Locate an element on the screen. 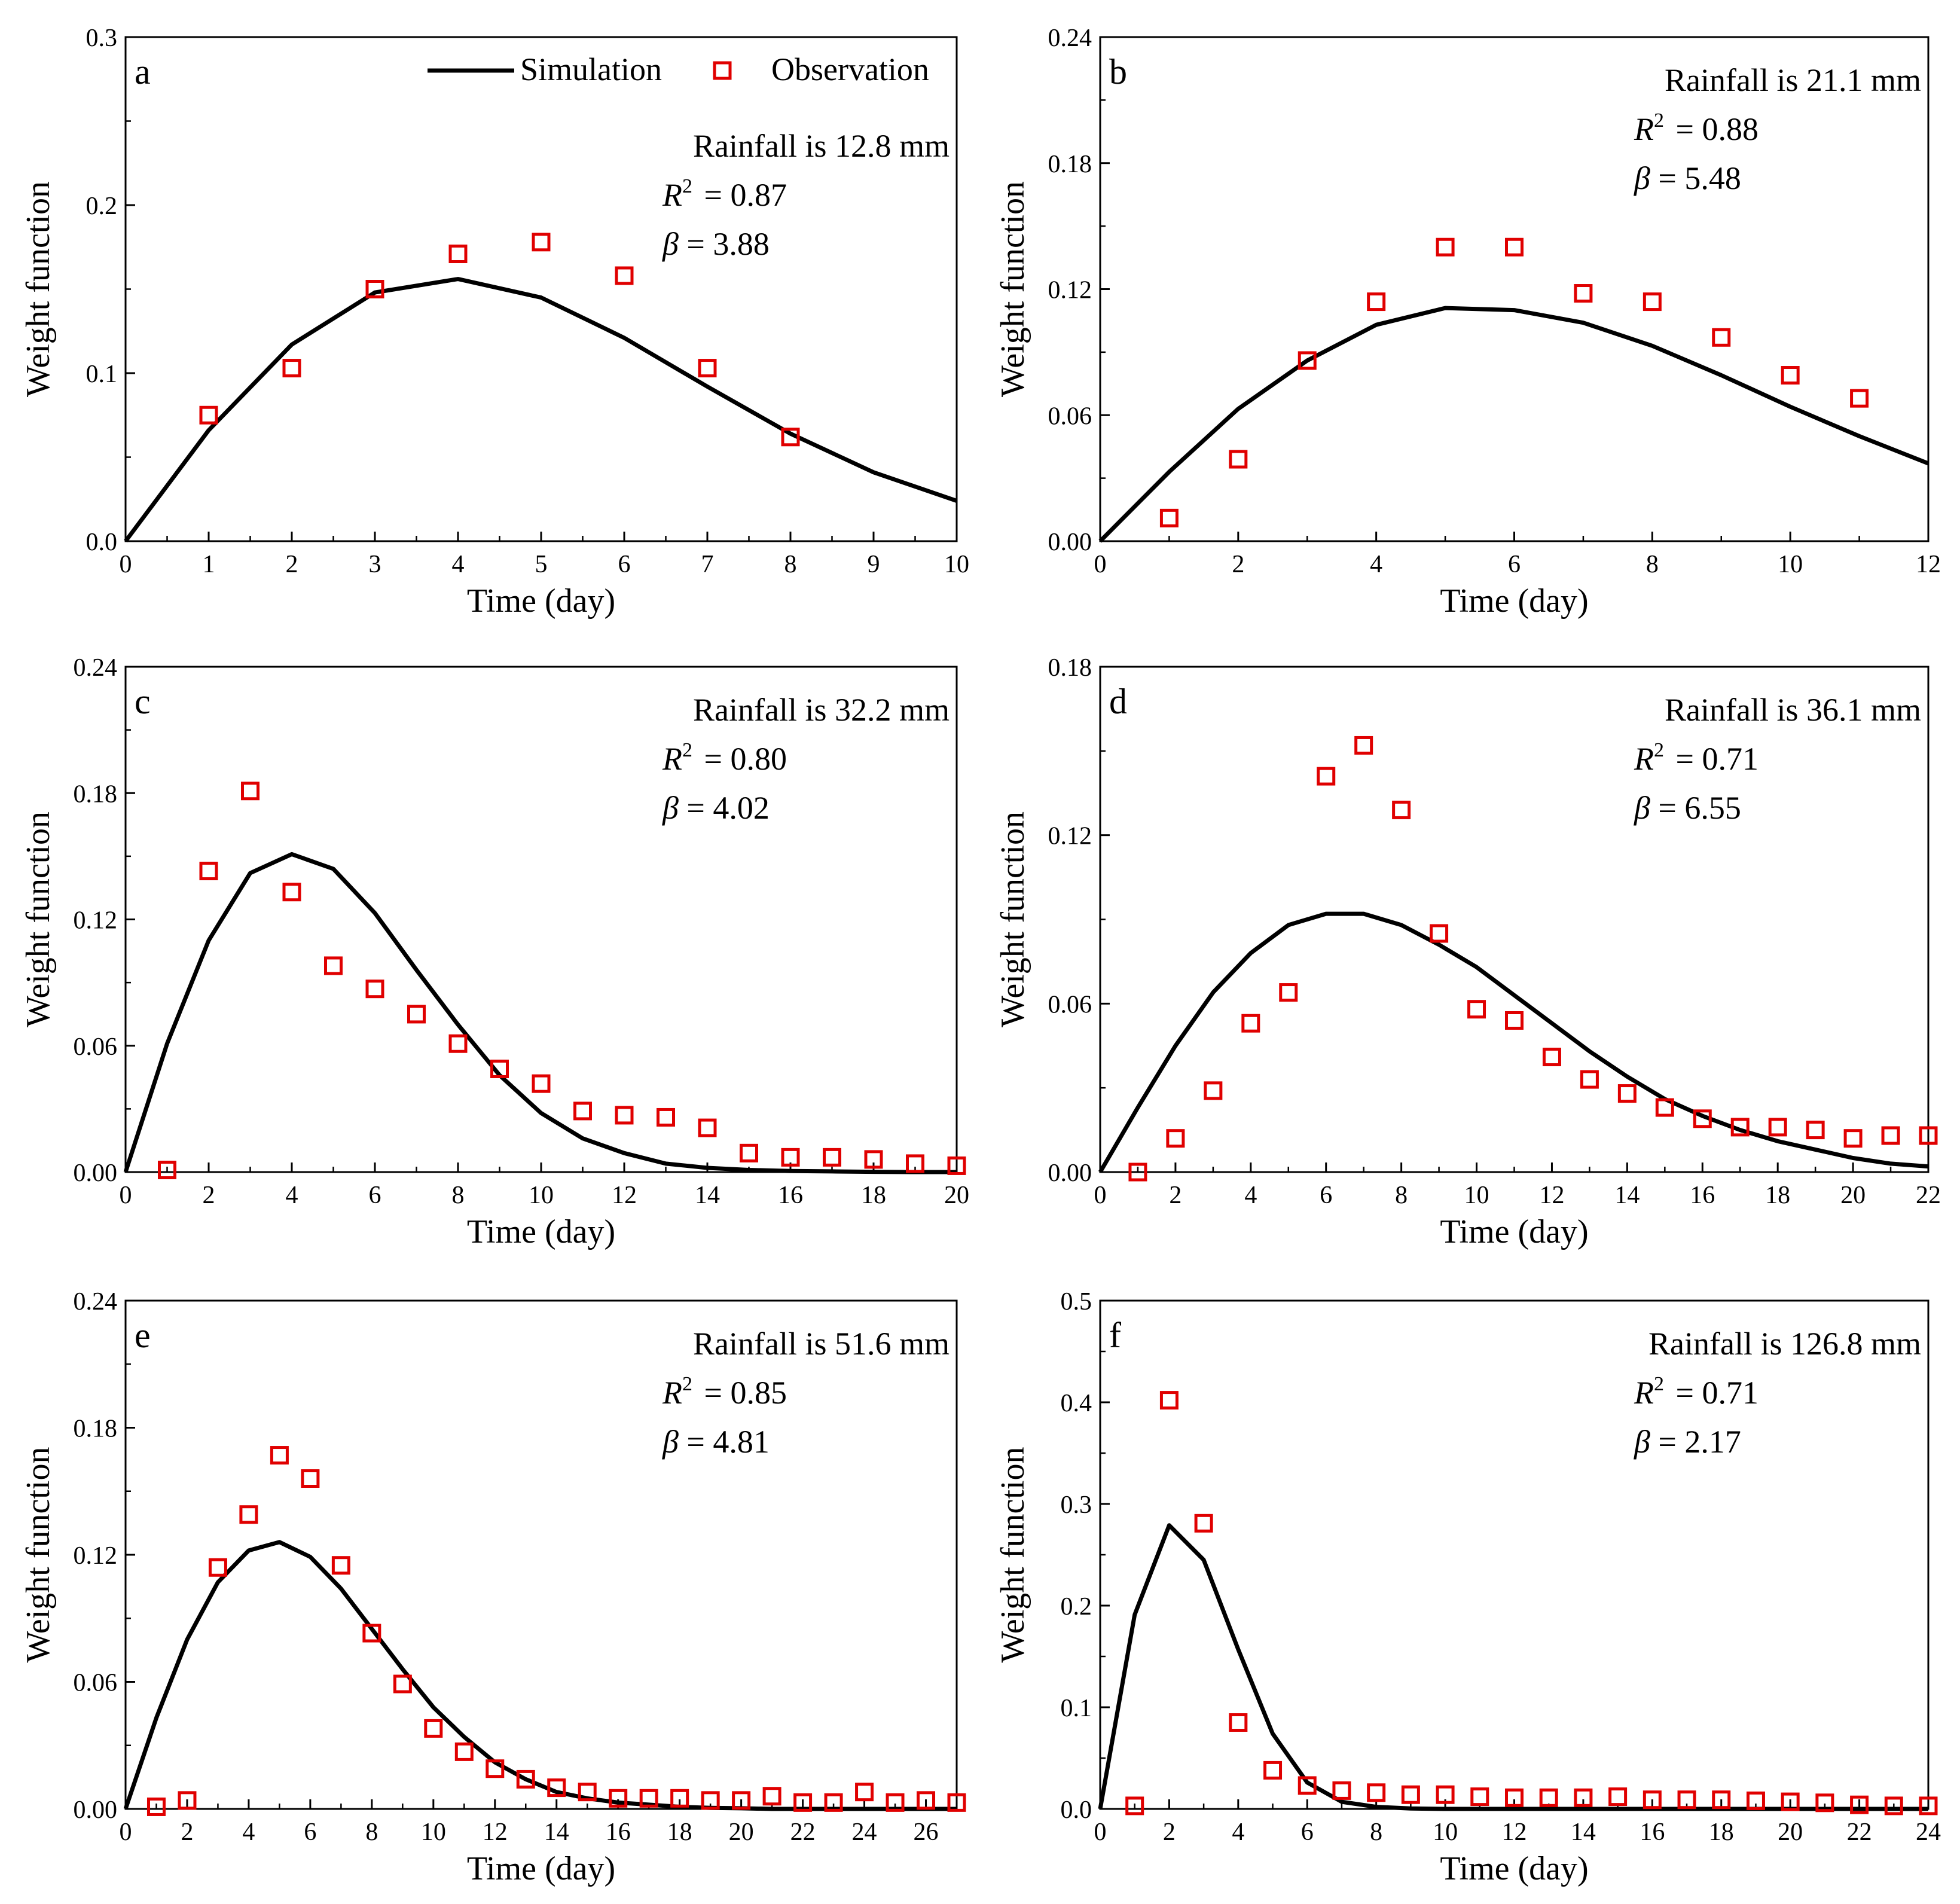 This screenshot has width=1960, height=1904. panel-f-xtick-label: 10 is located at coordinates (1445, 1832).